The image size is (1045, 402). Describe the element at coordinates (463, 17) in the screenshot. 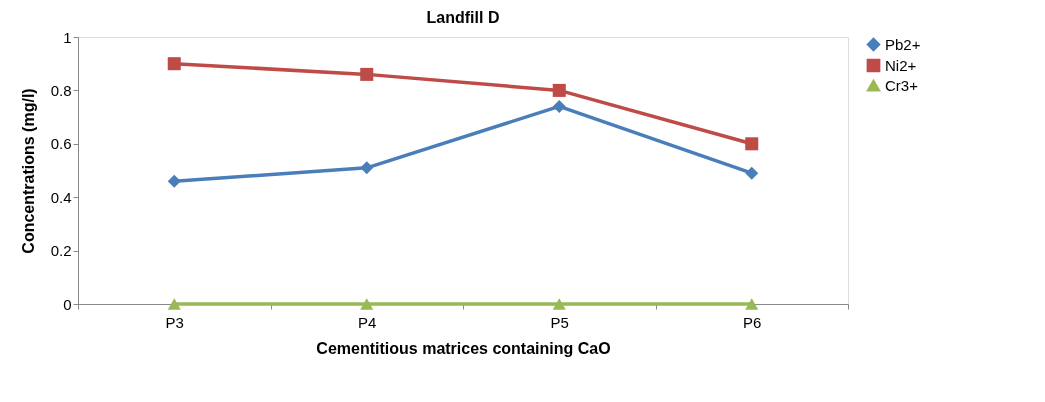

I see `chart-title: Landfill D` at that location.